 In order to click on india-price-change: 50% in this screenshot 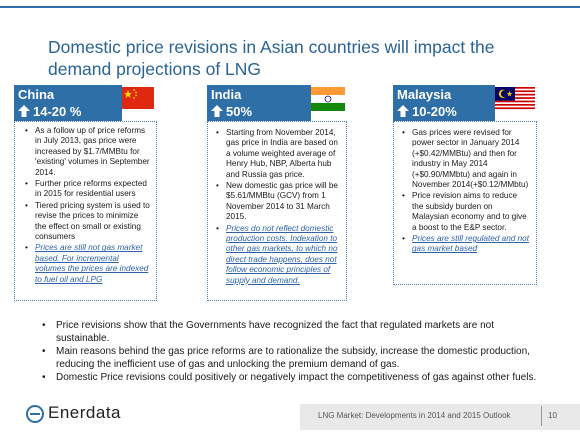, I will do `click(231, 111)`.